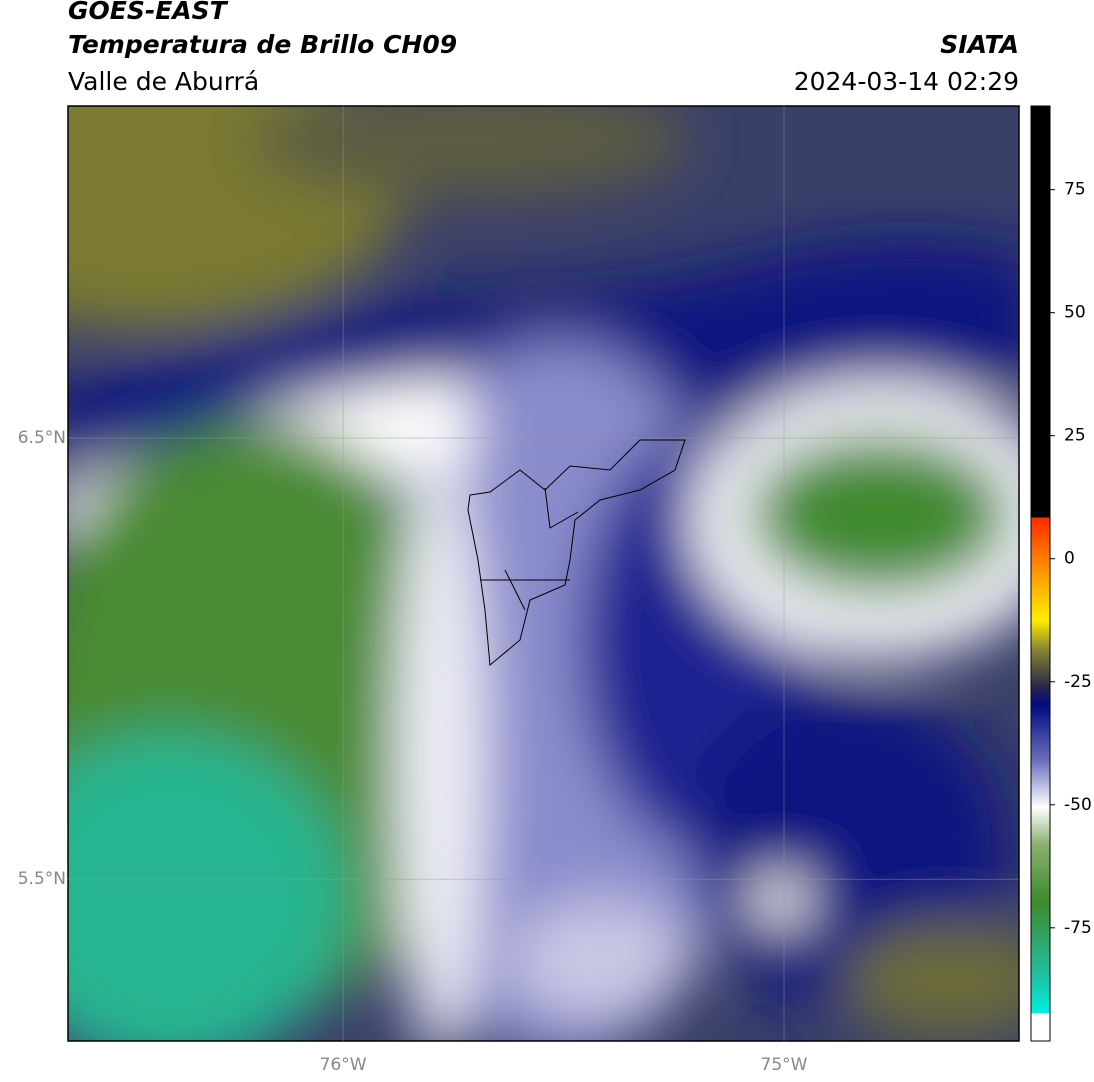 This screenshot has width=1094, height=1082. Describe the element at coordinates (1078, 805) in the screenshot. I see `colorbar-label: -50` at that location.